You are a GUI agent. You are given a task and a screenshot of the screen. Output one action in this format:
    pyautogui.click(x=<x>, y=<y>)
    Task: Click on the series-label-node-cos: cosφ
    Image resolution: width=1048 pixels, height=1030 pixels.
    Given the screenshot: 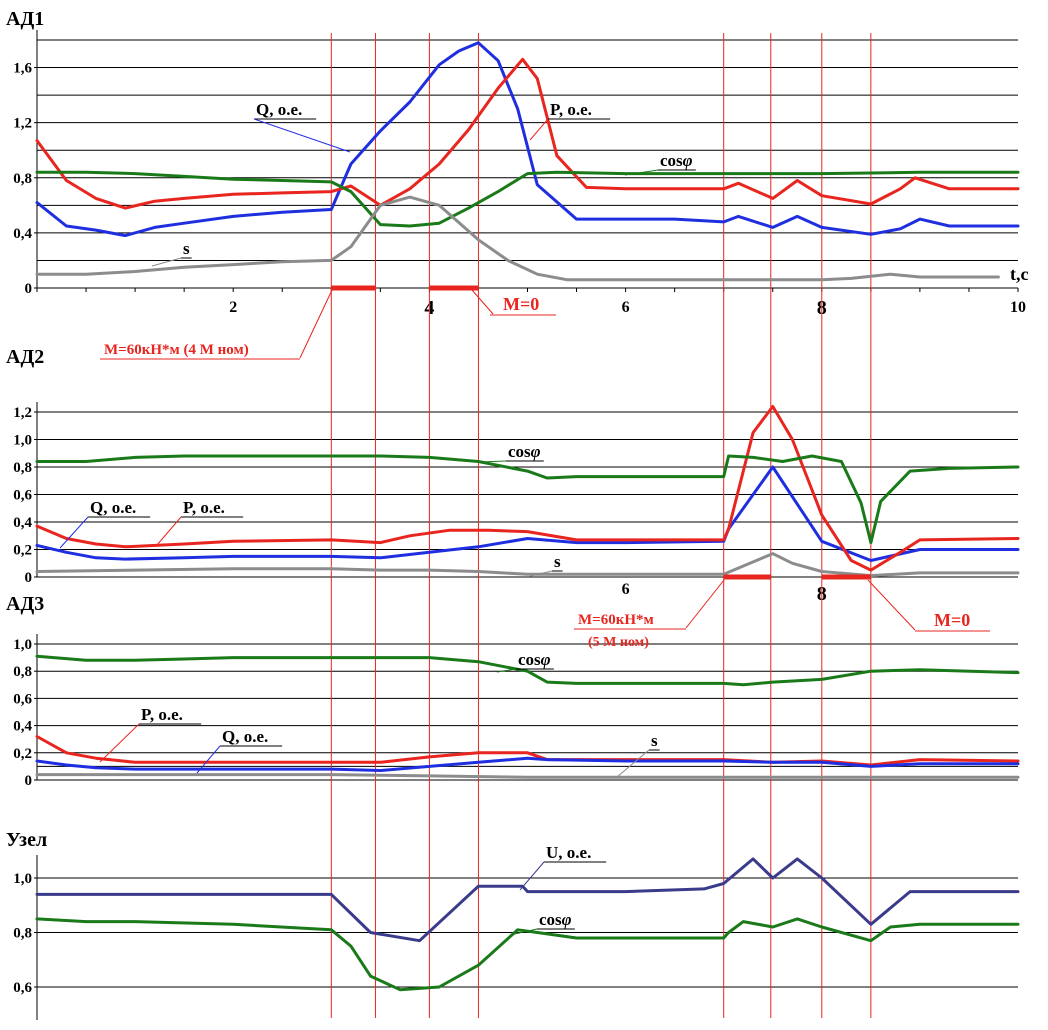 What is the action you would take?
    pyautogui.click(x=542, y=923)
    